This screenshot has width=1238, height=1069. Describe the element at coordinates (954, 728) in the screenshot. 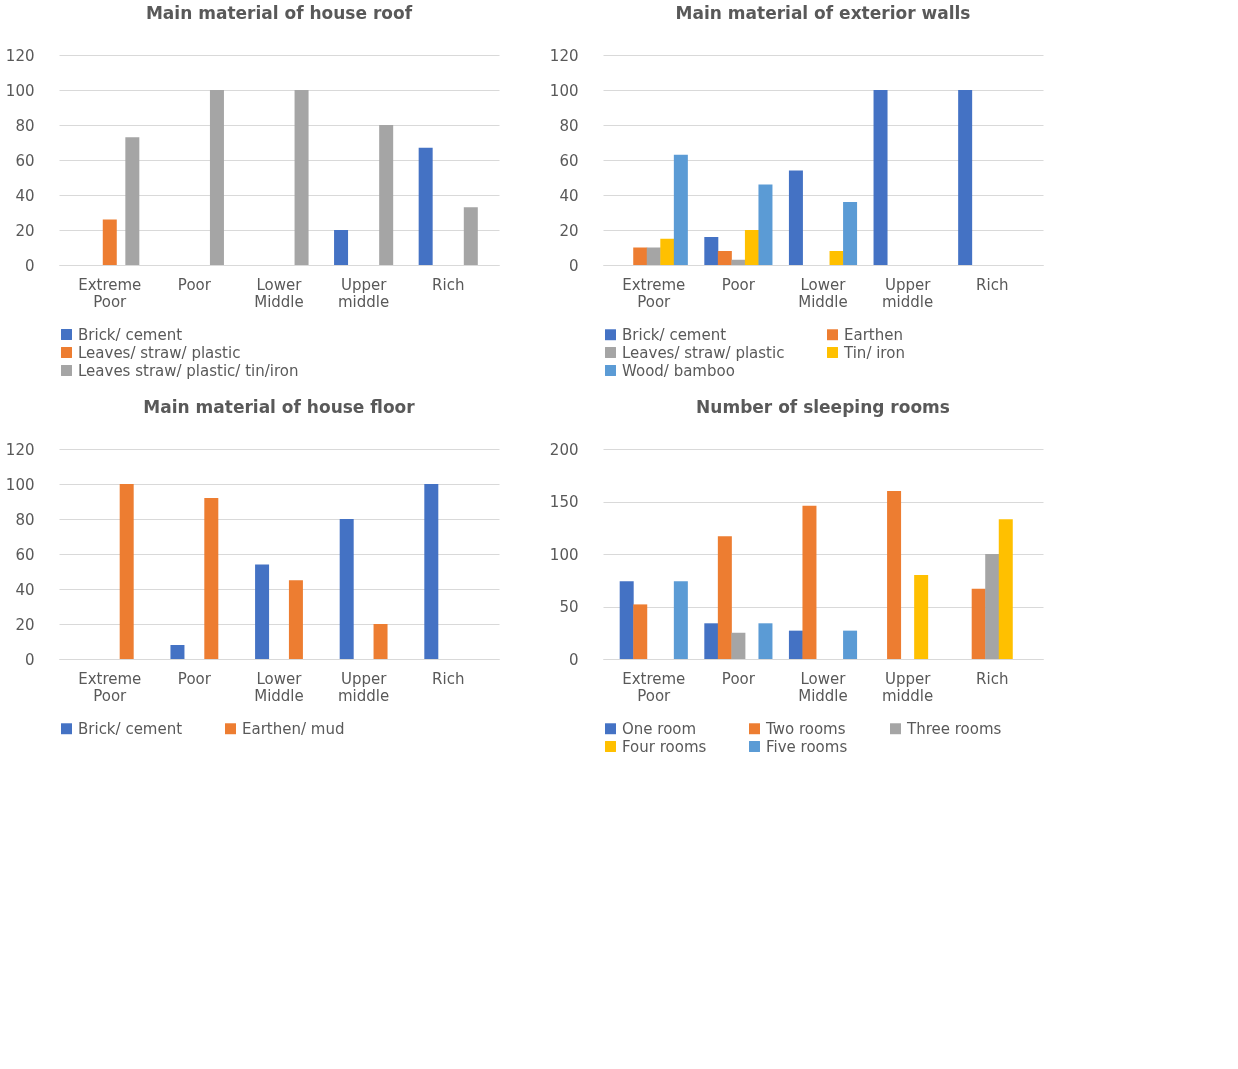

I see `legend-label: Three rooms` at that location.